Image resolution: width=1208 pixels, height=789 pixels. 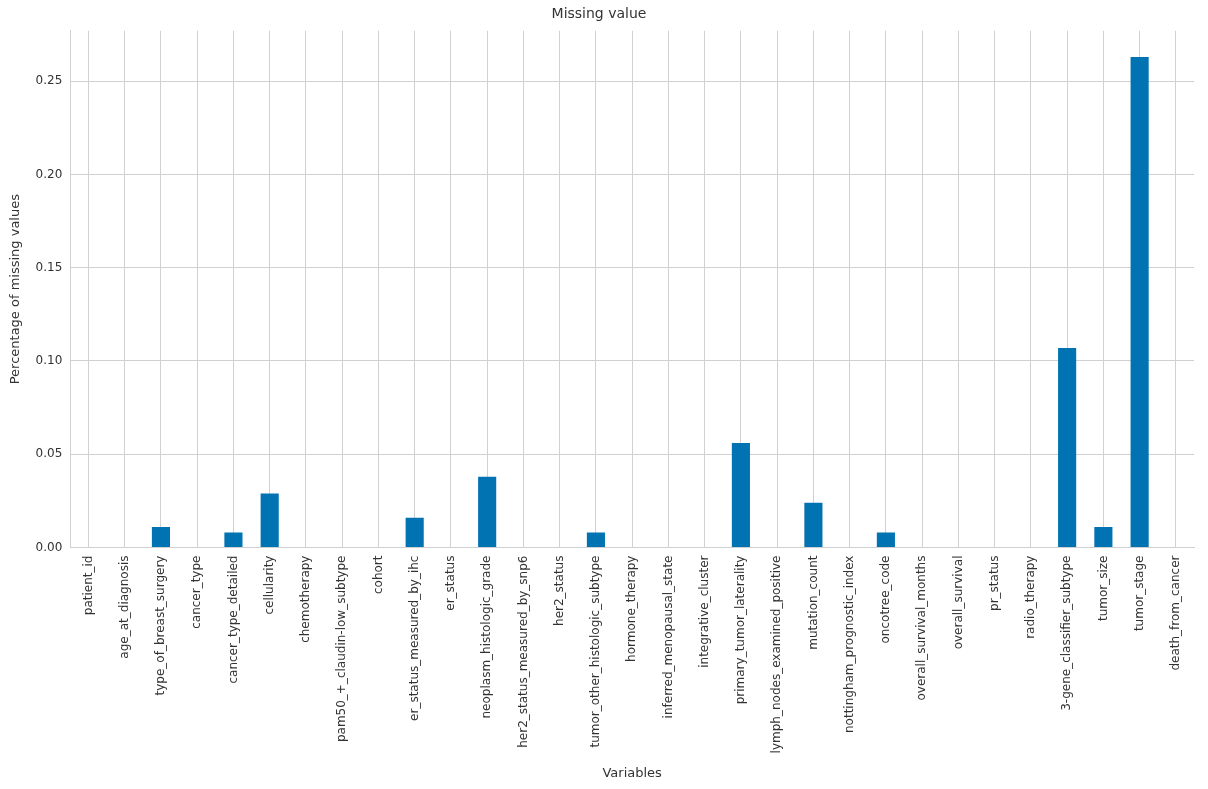 What do you see at coordinates (123, 607) in the screenshot?
I see `x-tick-label: age_at_diagnosis` at bounding box center [123, 607].